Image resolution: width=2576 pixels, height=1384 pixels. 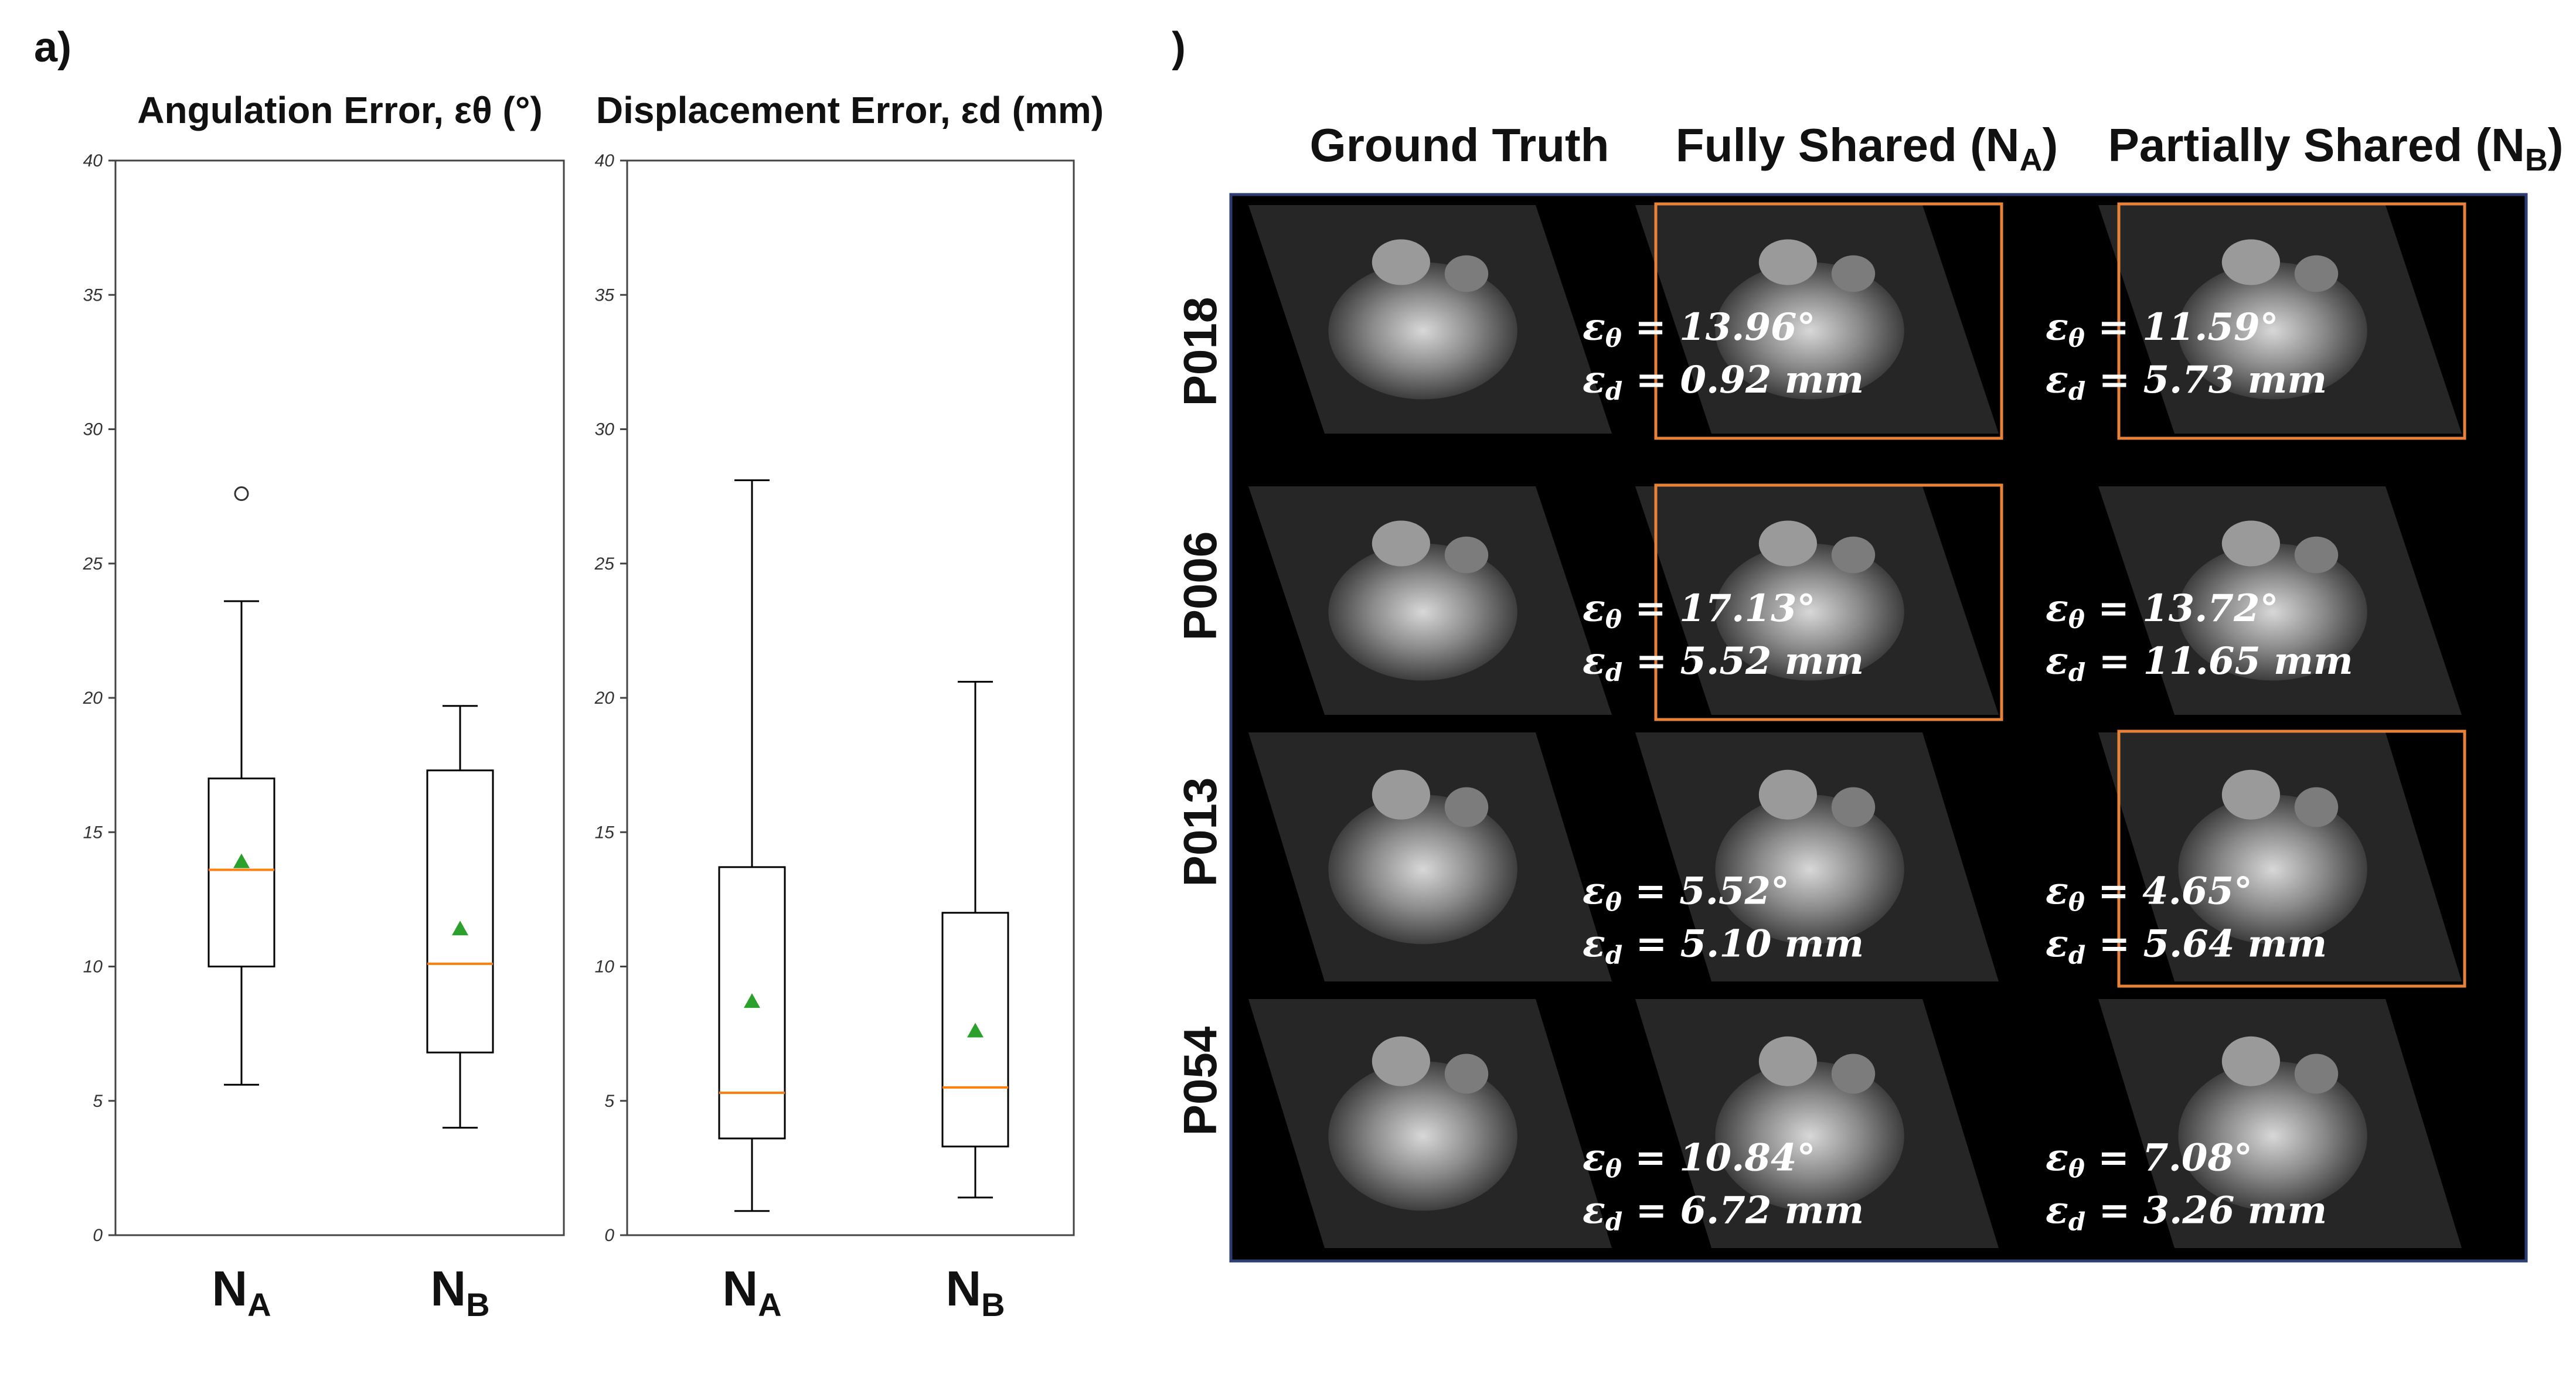 What do you see at coordinates (93, 698) in the screenshot?
I see `y-tick-label: 20` at bounding box center [93, 698].